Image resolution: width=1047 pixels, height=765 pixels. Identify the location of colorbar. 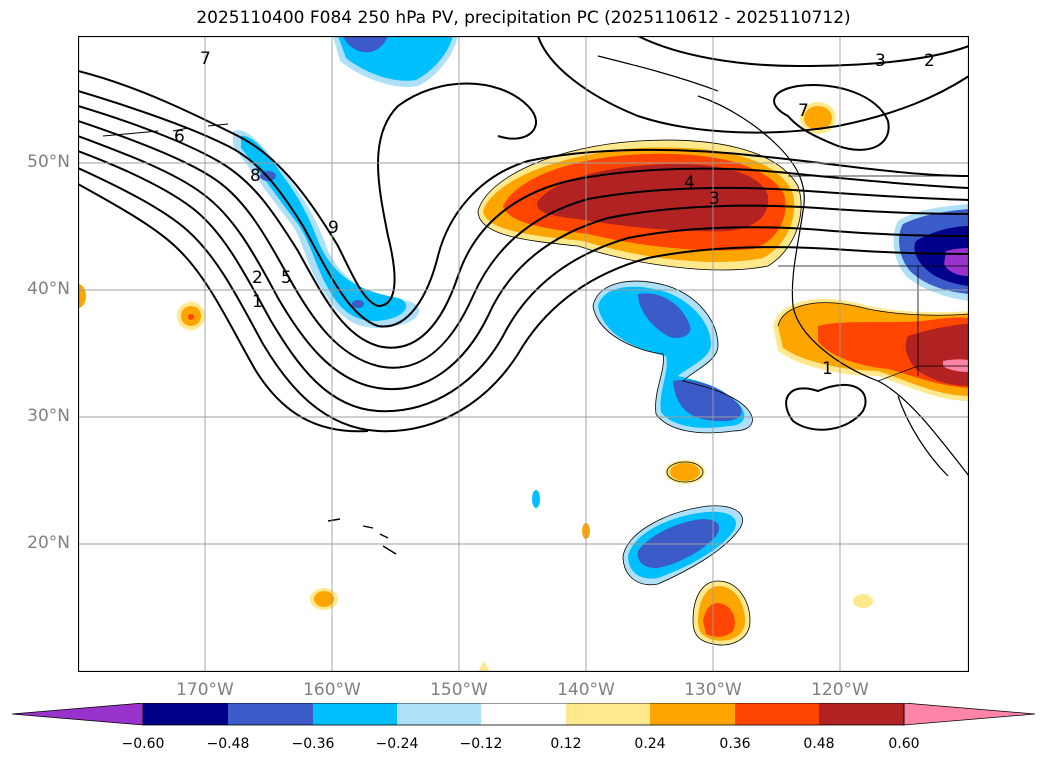
(523, 714).